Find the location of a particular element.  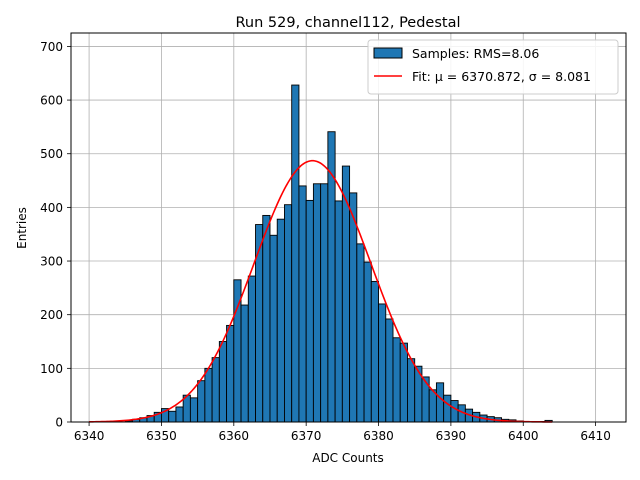

y-tick-label: 600 is located at coordinates (51, 101).